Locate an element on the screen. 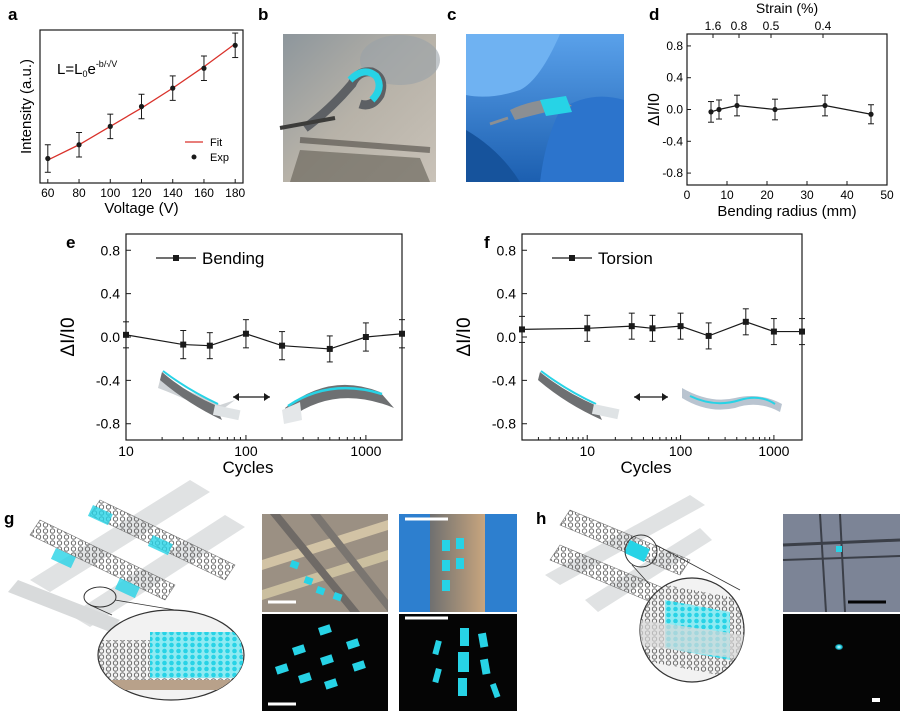  photo-device-bent is located at coordinates (359, 108).